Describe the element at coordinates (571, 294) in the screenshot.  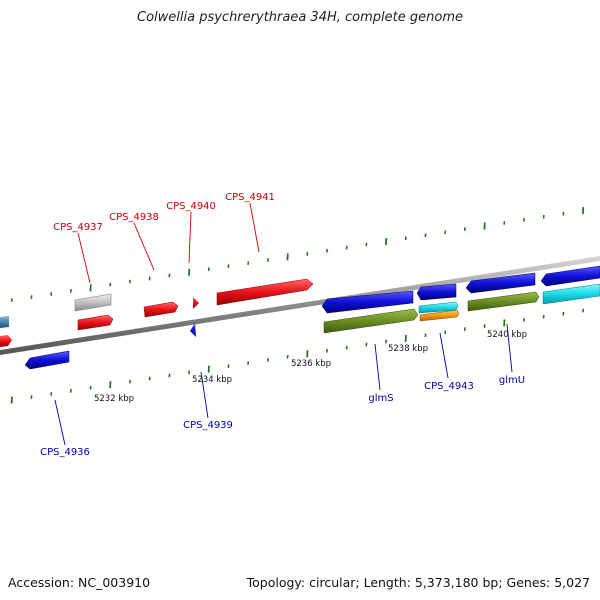
I see `gene-edge-cyan` at that location.